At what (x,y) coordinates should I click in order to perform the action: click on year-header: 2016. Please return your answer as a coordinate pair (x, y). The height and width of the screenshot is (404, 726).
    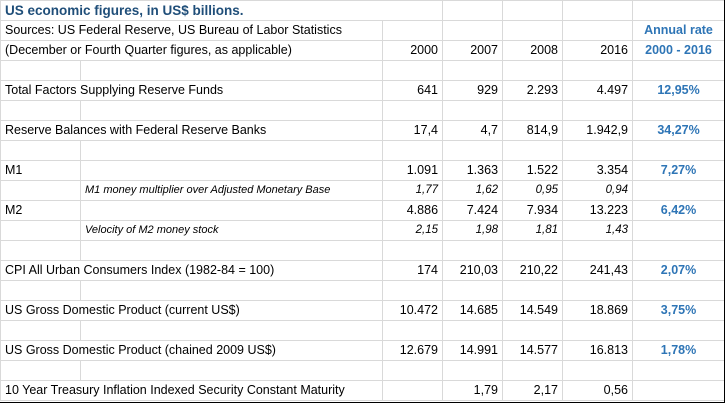
    Looking at the image, I should click on (598, 50).